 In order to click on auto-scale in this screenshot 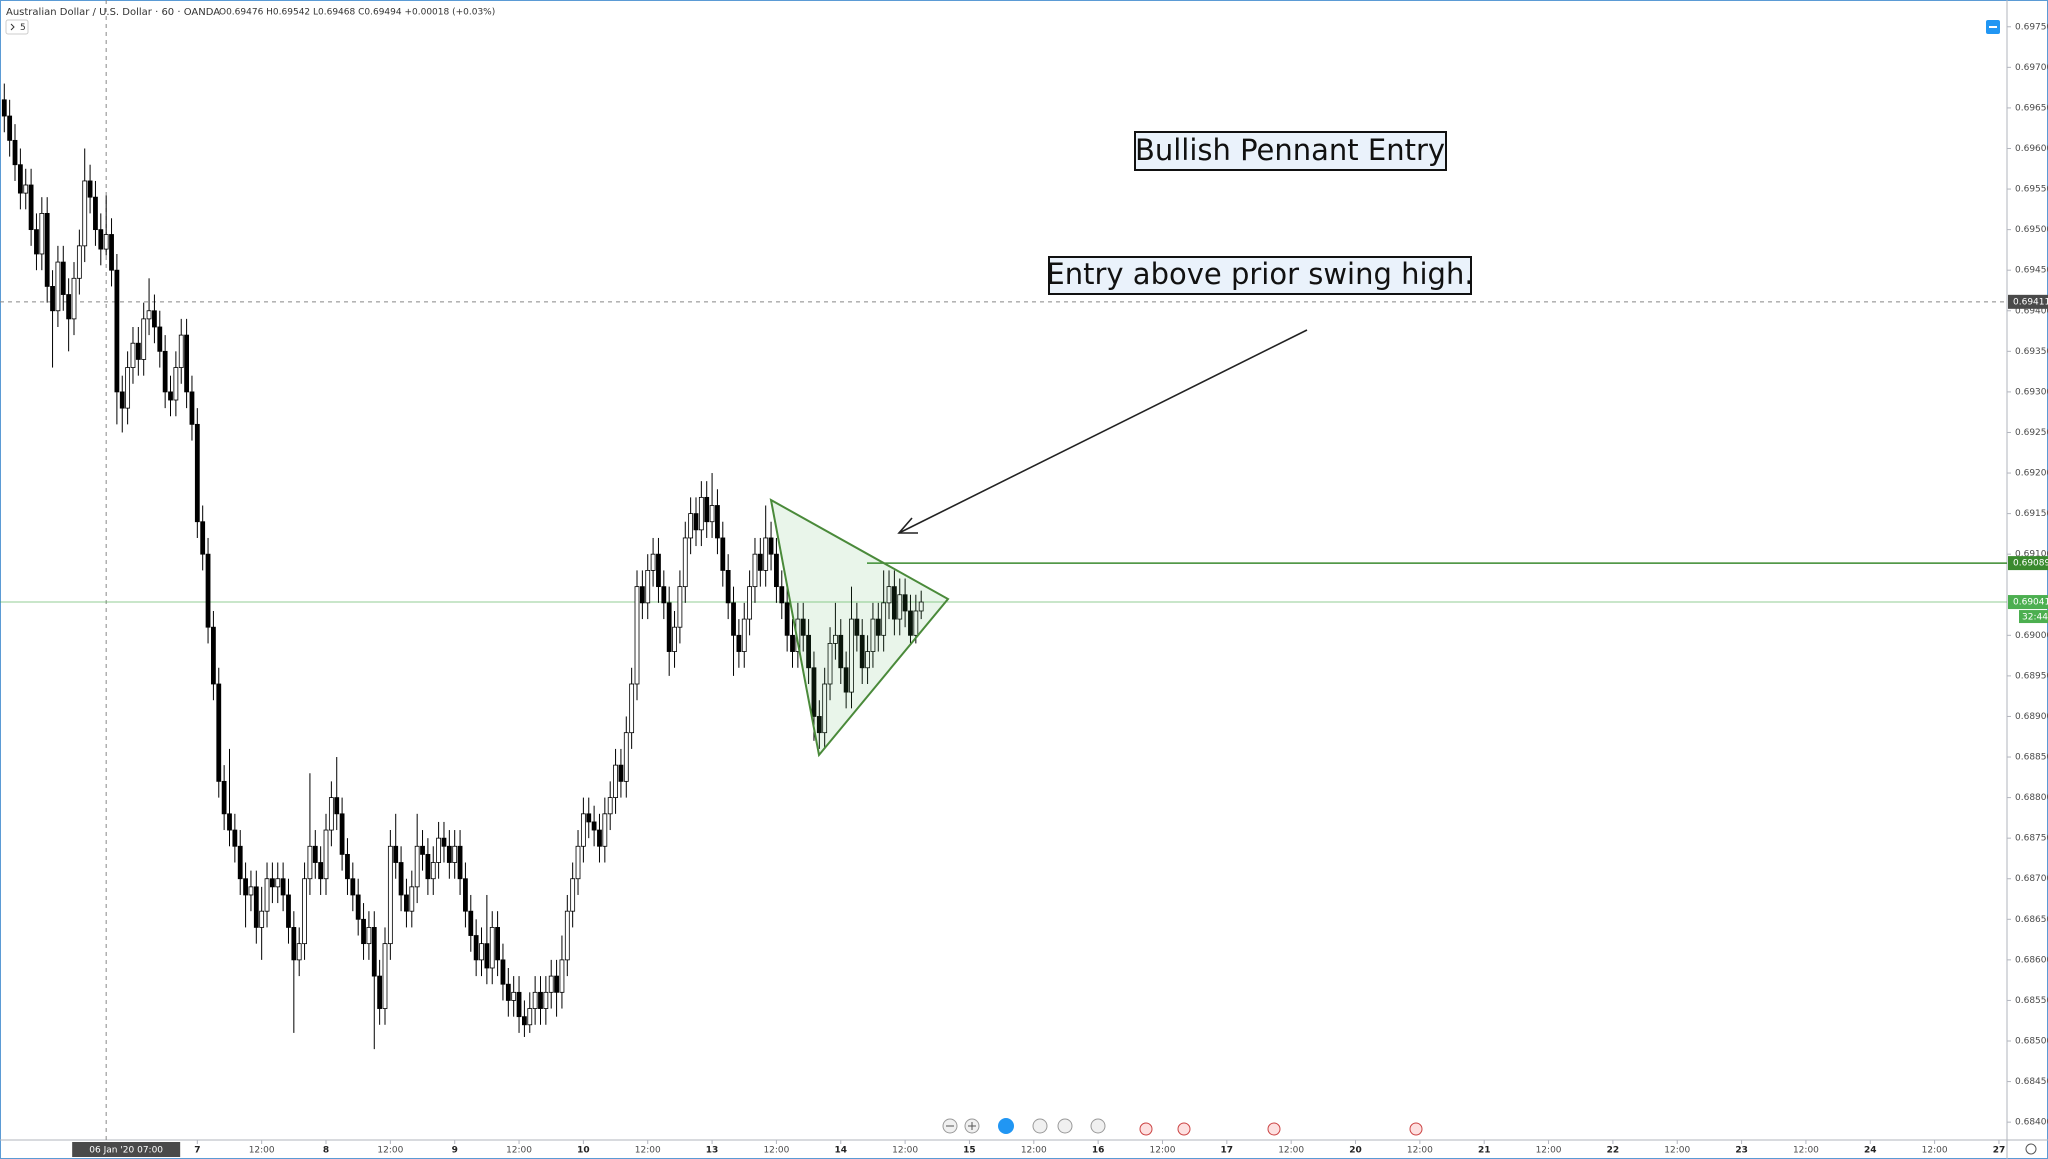, I will do `click(1006, 1126)`.